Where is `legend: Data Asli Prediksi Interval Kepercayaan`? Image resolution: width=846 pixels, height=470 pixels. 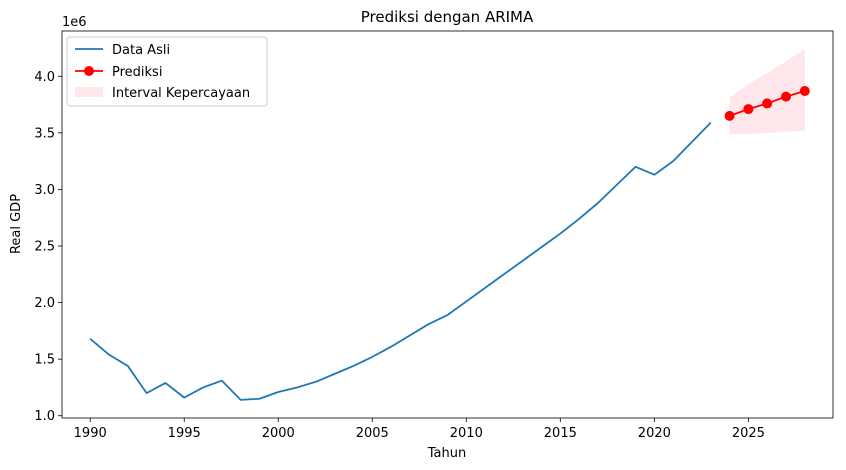 legend: Data Asli Prediksi Interval Kepercayaan is located at coordinates (167, 71).